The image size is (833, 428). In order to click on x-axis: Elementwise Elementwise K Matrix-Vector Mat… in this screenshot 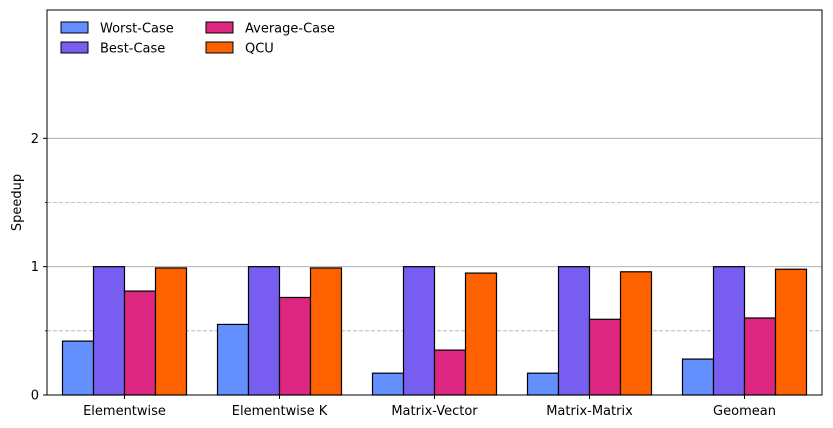, I will do `click(429, 407)`.